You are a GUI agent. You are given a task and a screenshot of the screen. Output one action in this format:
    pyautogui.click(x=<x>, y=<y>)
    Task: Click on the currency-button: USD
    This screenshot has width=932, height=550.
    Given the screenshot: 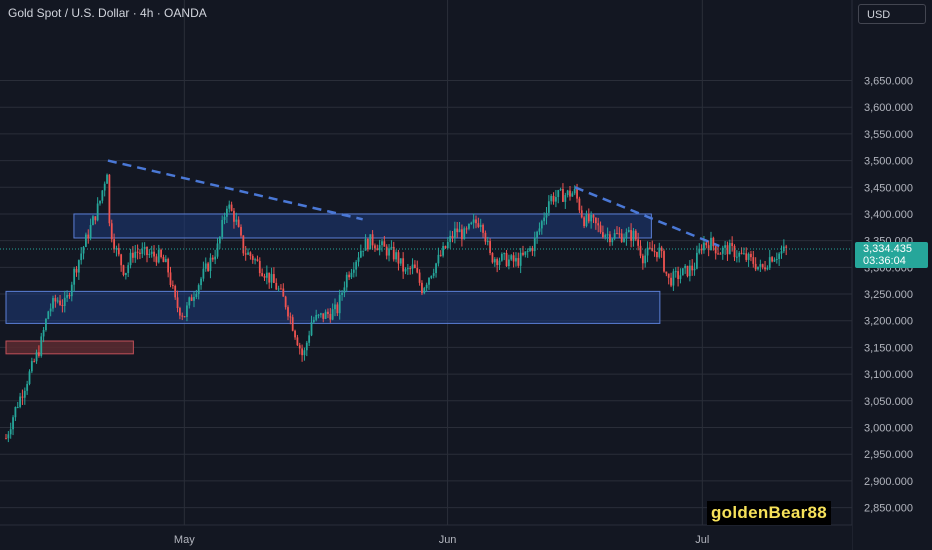 What is the action you would take?
    pyautogui.click(x=892, y=14)
    